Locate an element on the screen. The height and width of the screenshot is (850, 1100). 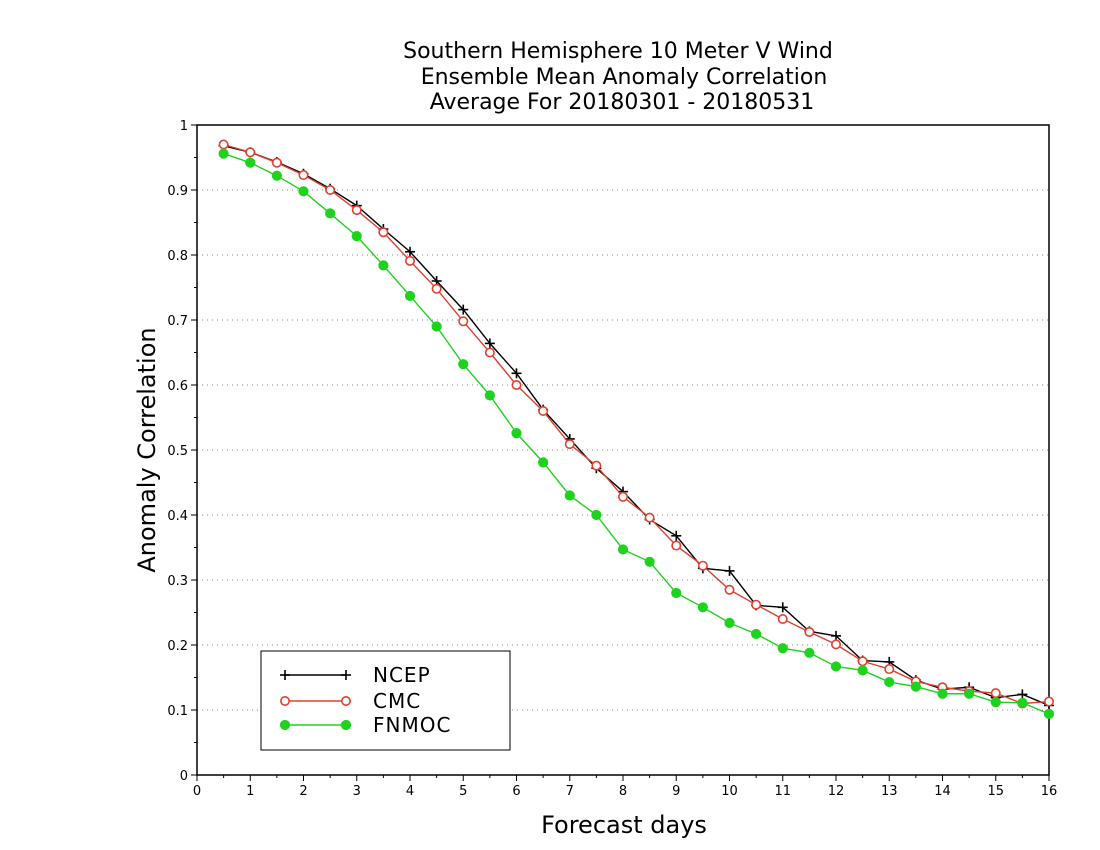
x-tick-label: 16 is located at coordinates (1049, 791).